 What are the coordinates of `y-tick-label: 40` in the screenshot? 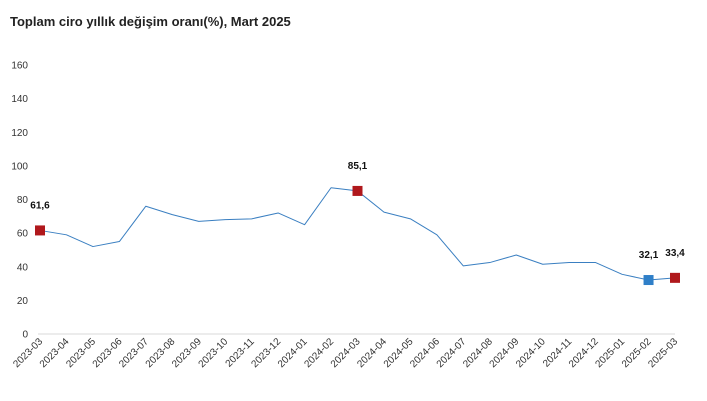 It's located at (23, 267).